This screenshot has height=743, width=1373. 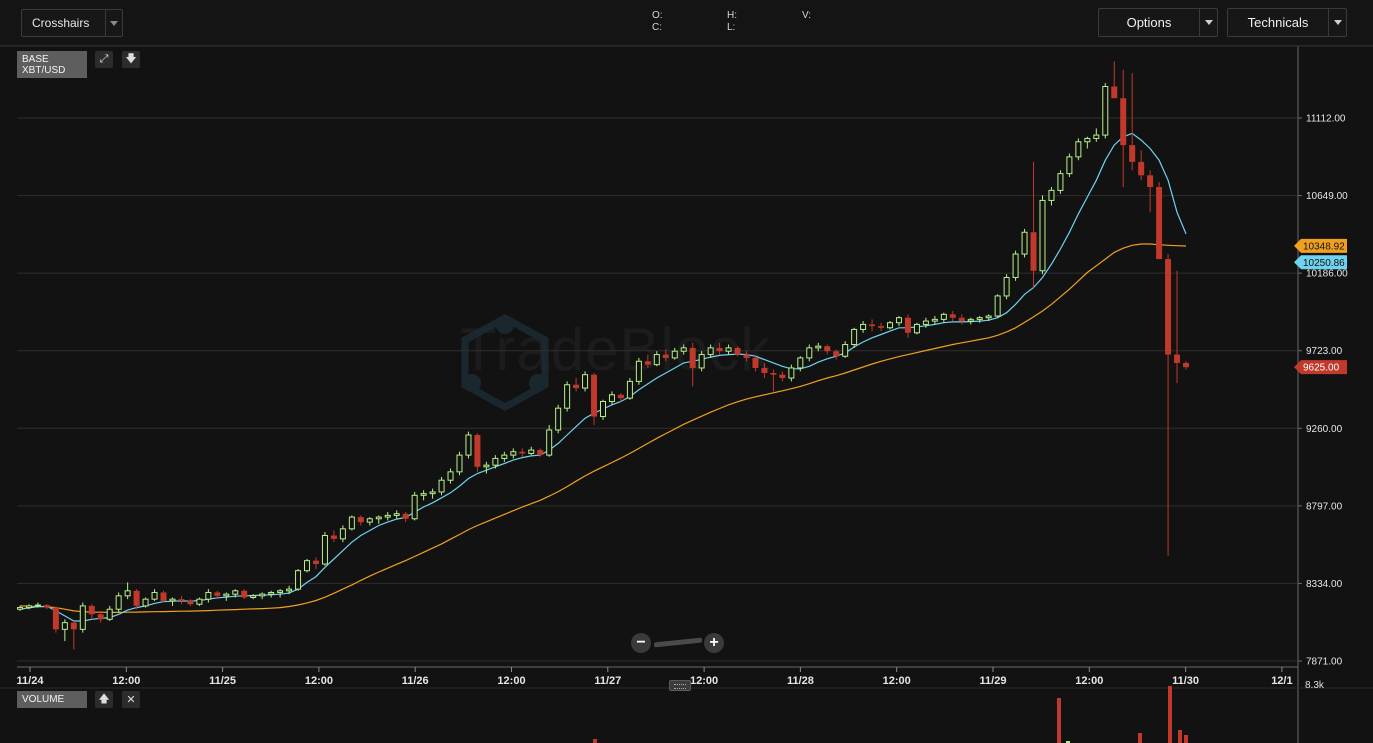 I want to click on price-tag-label: 10250.86, so click(x=1324, y=263).